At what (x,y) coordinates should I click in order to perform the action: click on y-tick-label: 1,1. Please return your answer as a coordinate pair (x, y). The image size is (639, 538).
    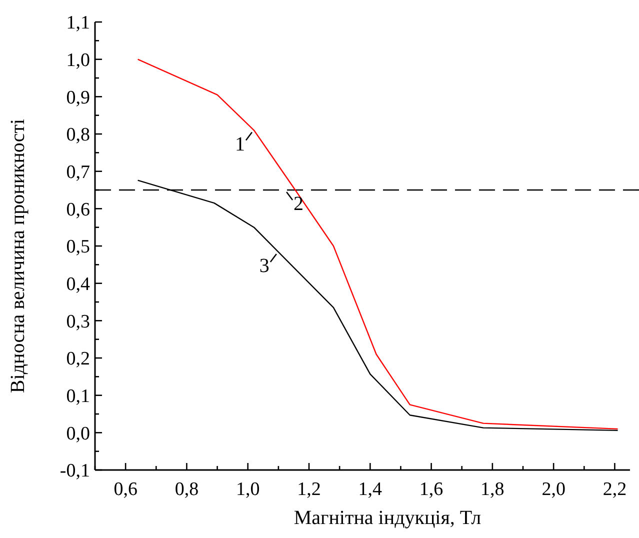
    Looking at the image, I should click on (78, 23).